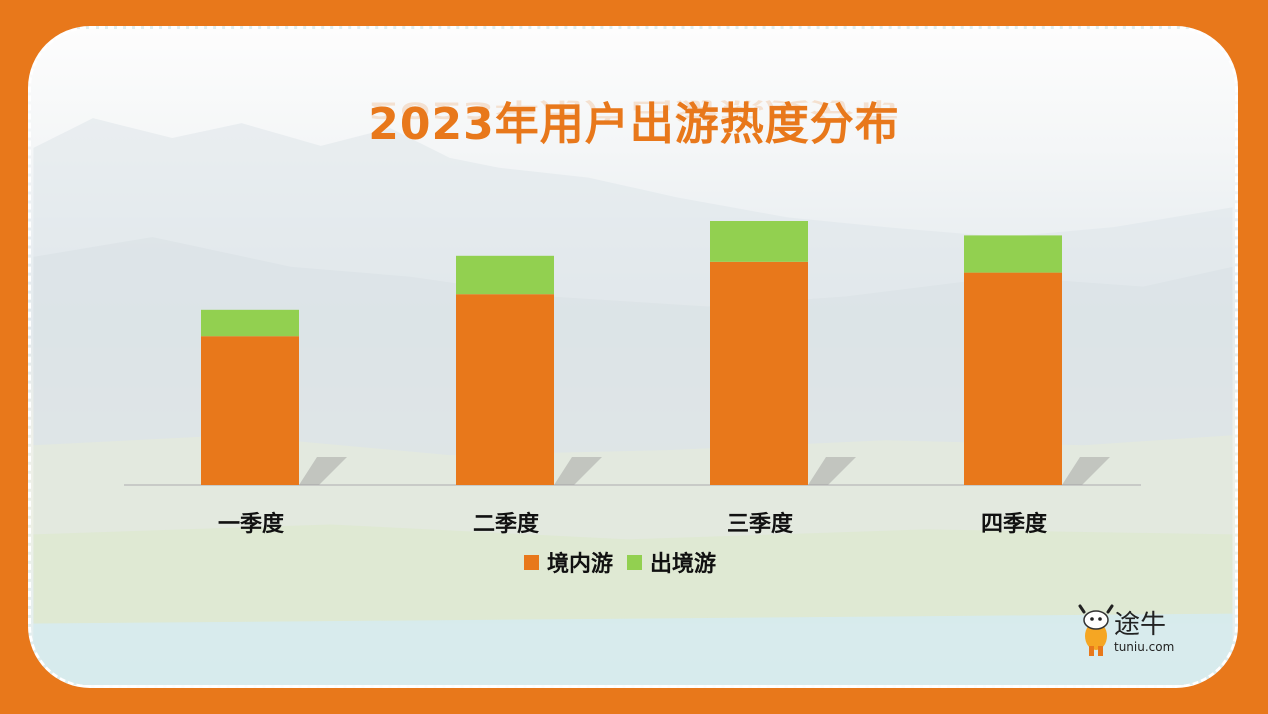  Describe the element at coordinates (635, 562) in the screenshot. I see `legend-swatch-outbound` at that location.